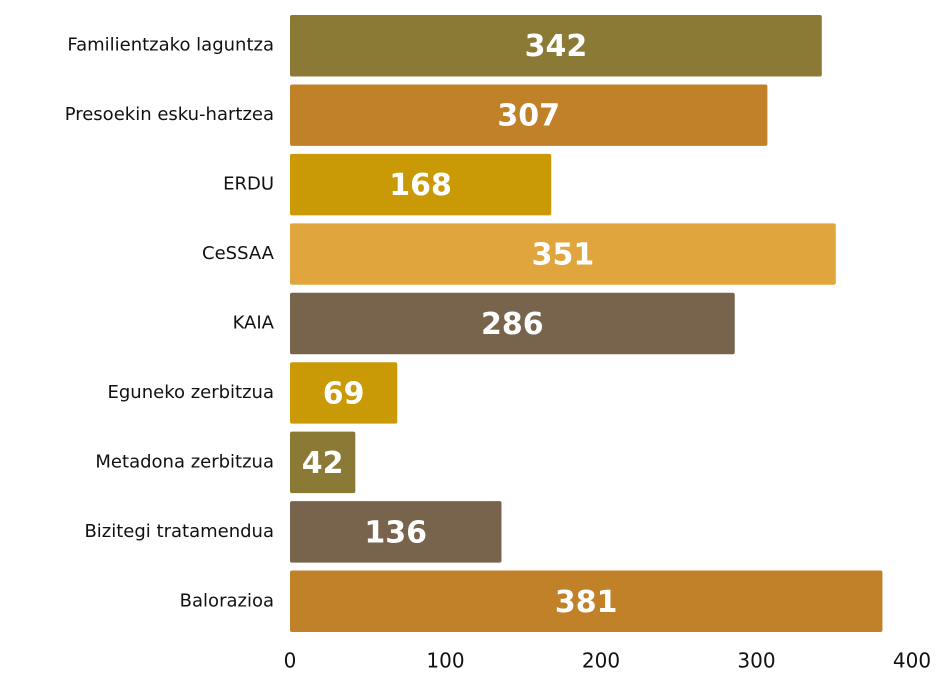 The width and height of the screenshot is (941, 673). Describe the element at coordinates (601, 661) in the screenshot. I see `x-tick-label: 200` at that location.